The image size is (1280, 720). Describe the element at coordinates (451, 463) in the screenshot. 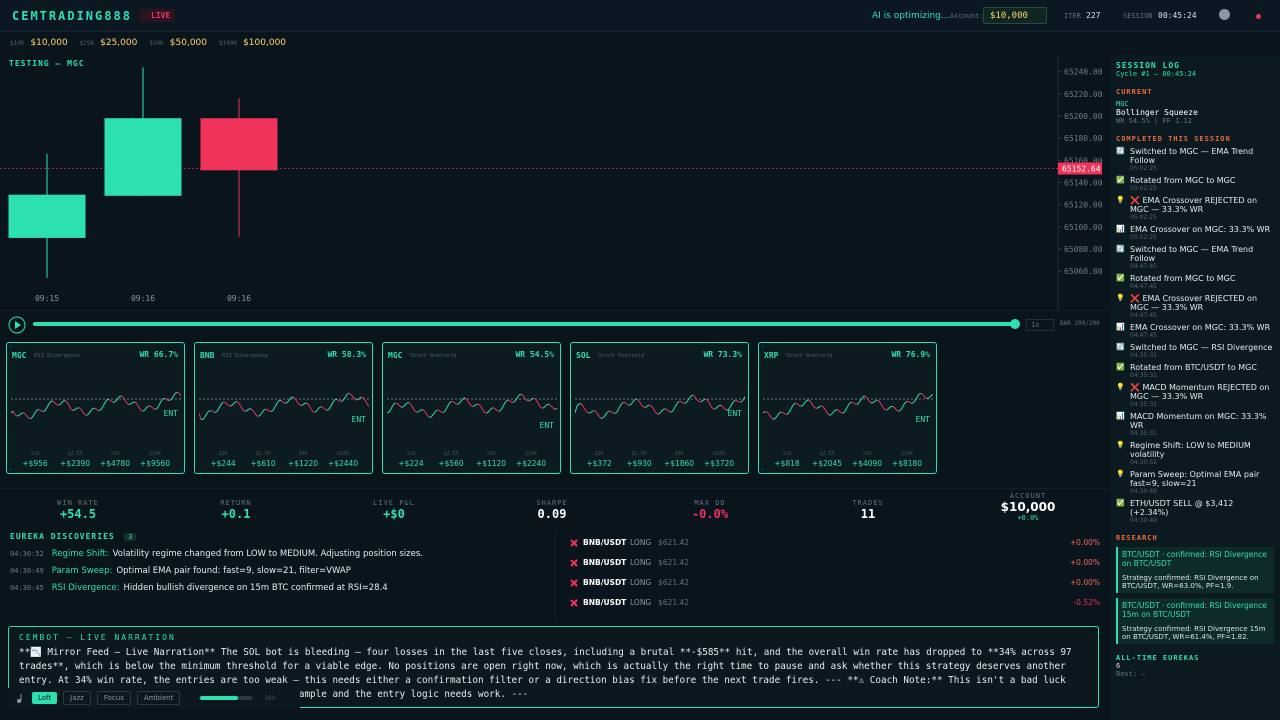

I see `tier-pnl: +$560` at that location.